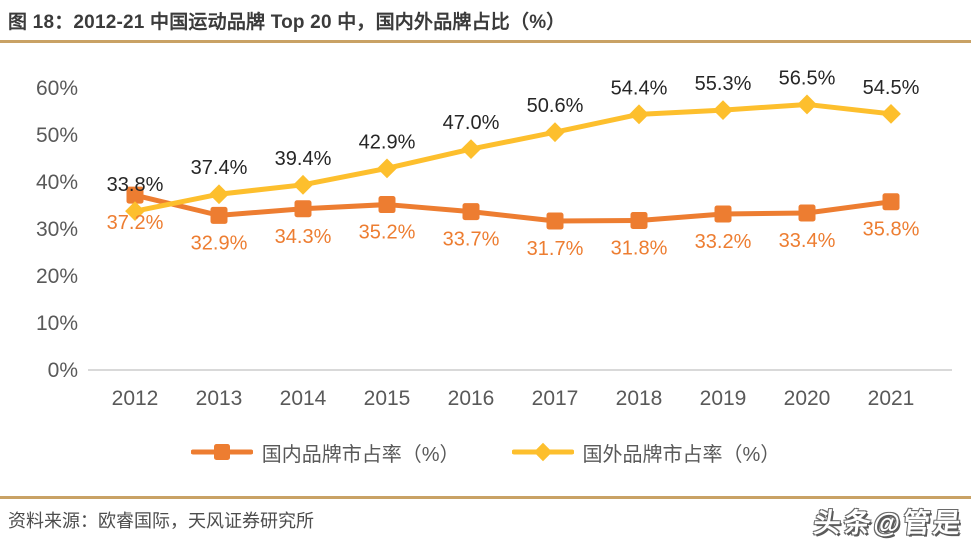 This screenshot has height=540, width=971. I want to click on svg-text: 30%, so click(57, 229).